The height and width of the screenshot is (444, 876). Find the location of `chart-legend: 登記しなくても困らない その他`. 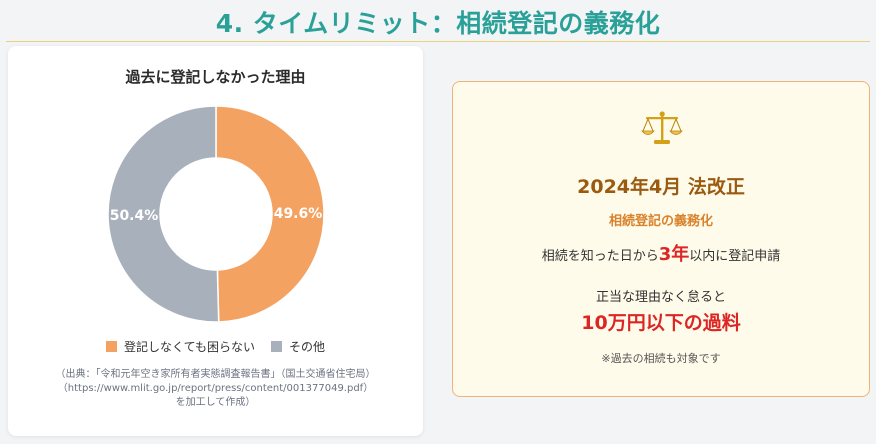

chart-legend: 登記しなくても困らない その他 is located at coordinates (215, 346).